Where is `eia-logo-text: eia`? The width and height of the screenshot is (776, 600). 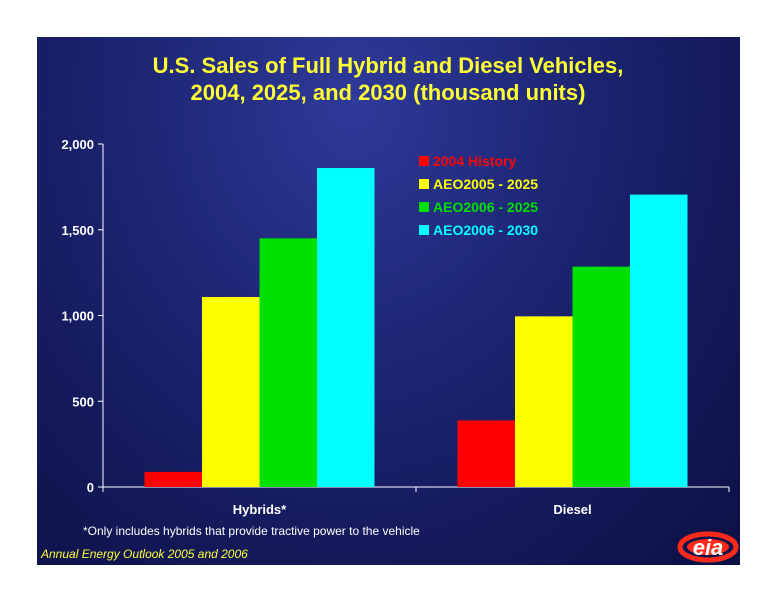 eia-logo-text: eia is located at coordinates (708, 547).